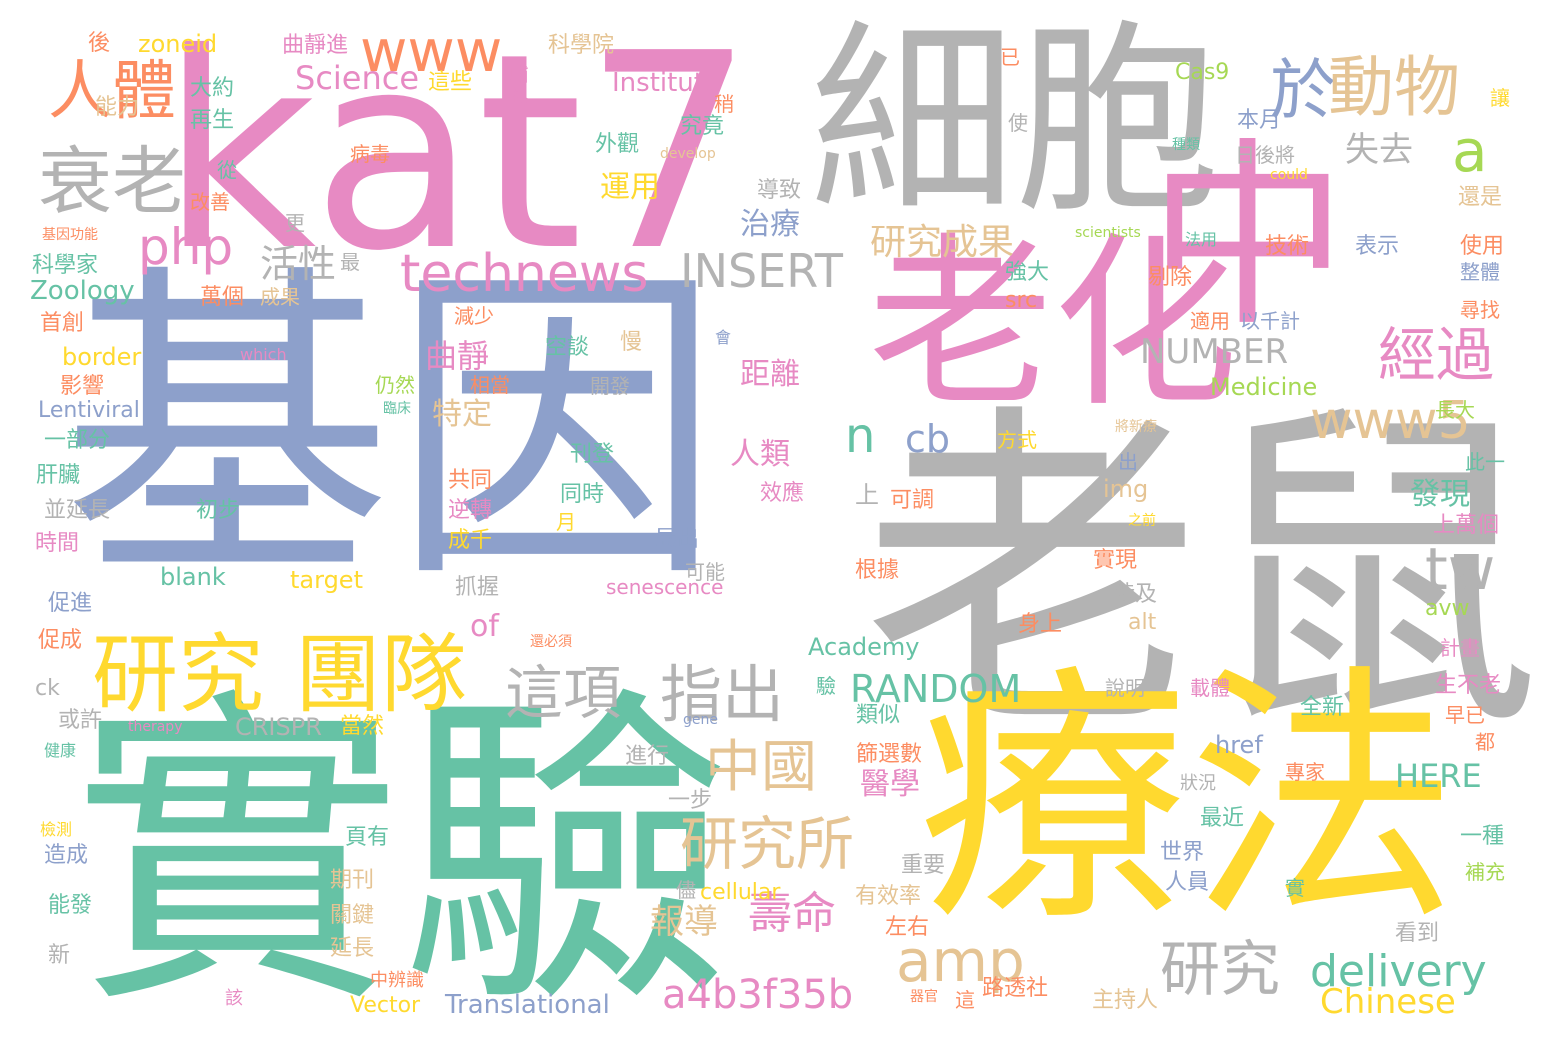 The image size is (1548, 1052). Describe the element at coordinates (431, 51) in the screenshot. I see `cloud-word: www` at that location.